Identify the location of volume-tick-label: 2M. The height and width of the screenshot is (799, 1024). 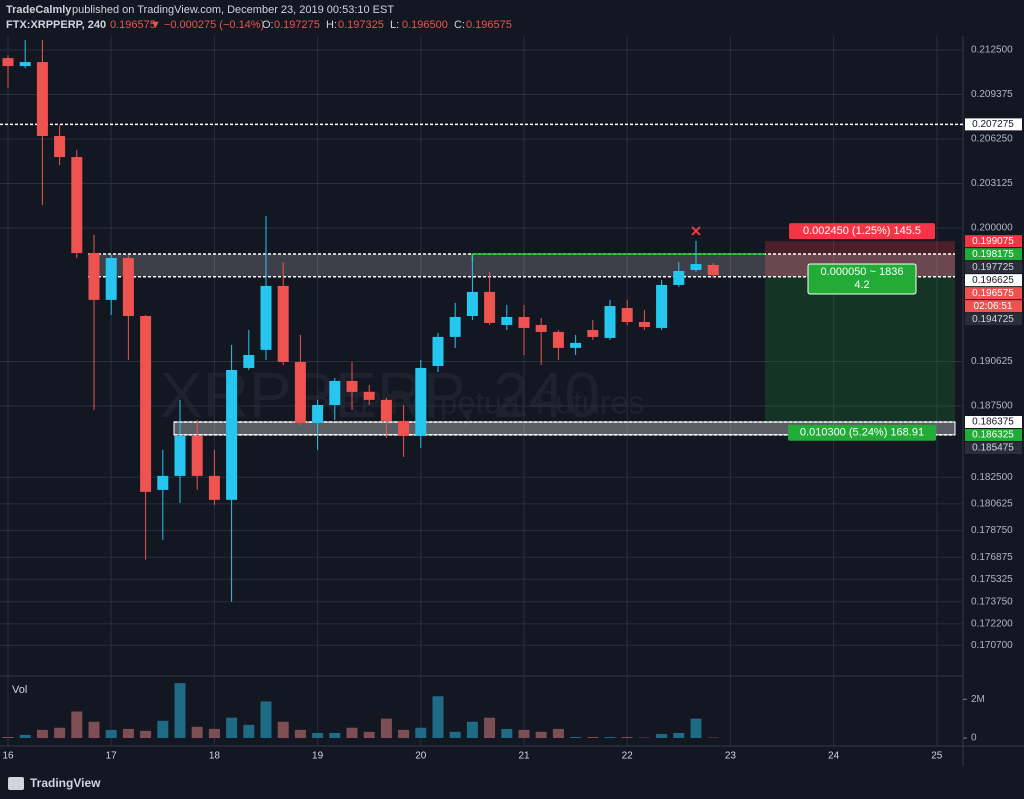
(978, 699).